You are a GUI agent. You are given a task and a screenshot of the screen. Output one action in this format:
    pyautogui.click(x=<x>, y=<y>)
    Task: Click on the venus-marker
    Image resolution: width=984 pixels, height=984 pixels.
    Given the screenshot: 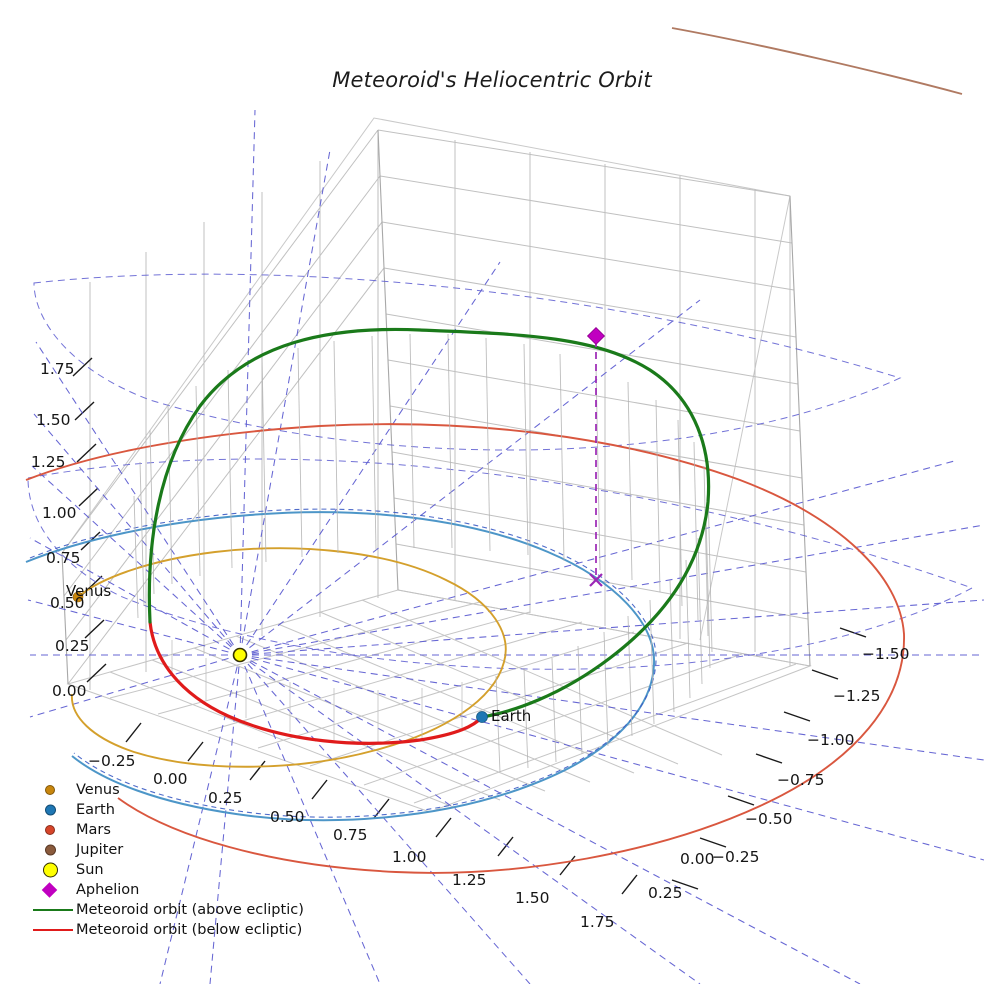 What is the action you would take?
    pyautogui.click(x=78, y=597)
    